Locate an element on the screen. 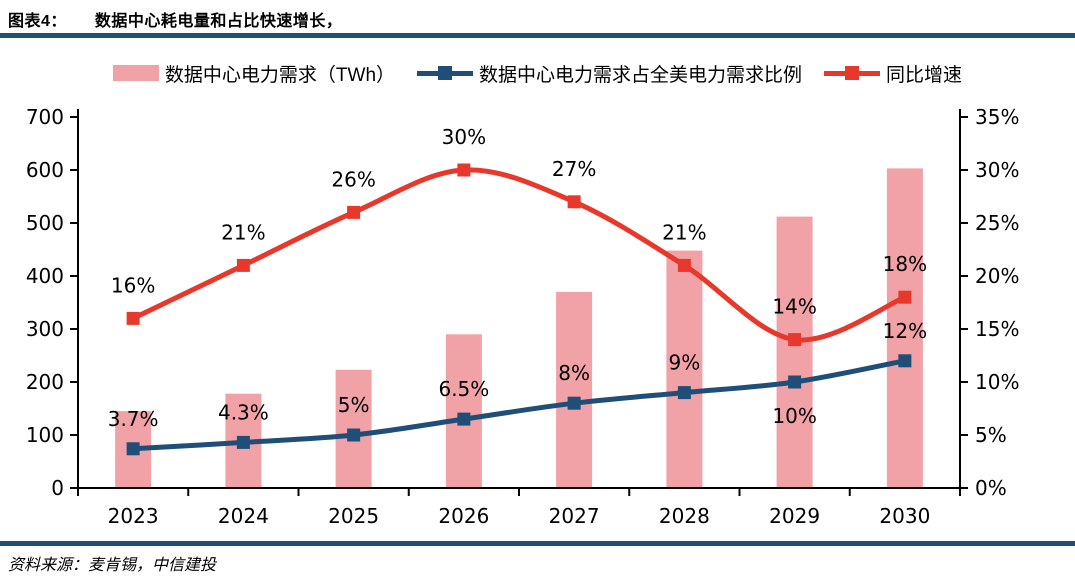  bar-2030 is located at coordinates (904, 328).